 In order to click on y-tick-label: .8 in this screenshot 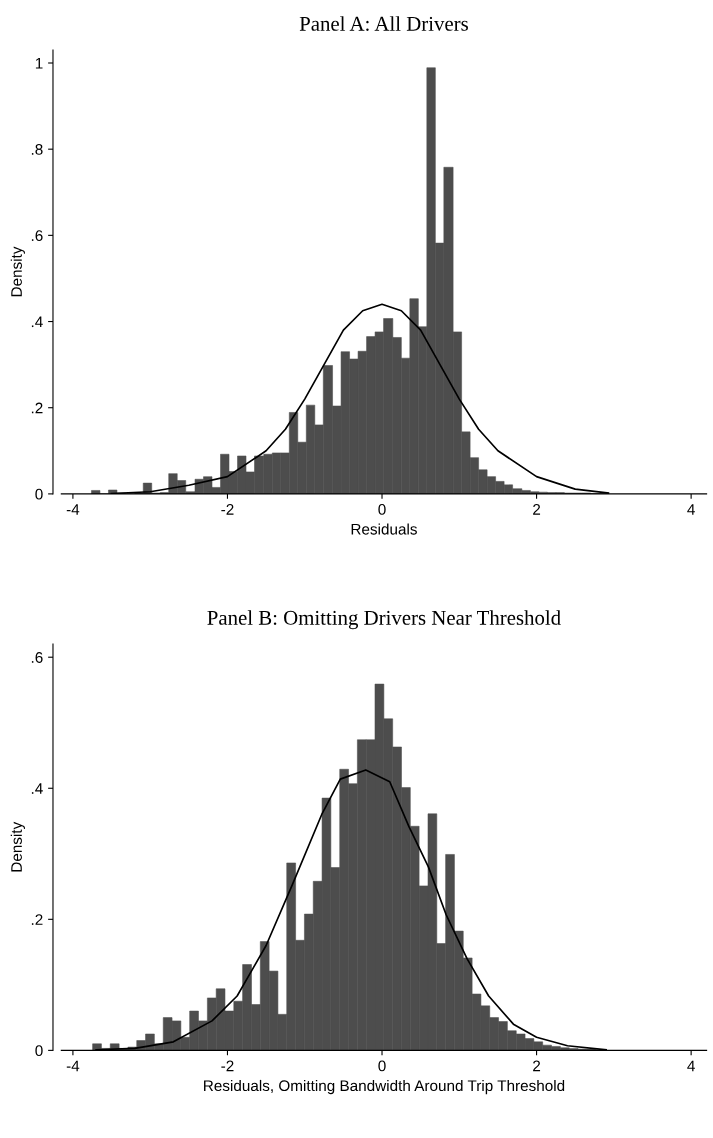, I will do `click(37, 149)`.